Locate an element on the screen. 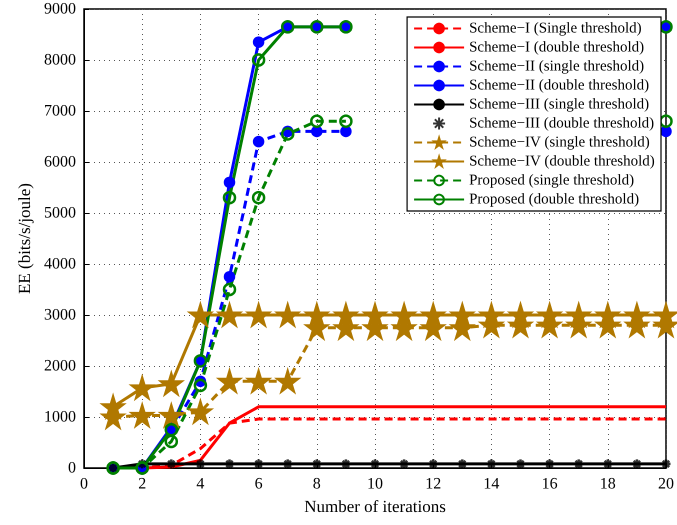 This screenshot has width=677, height=525. legend-label: Scheme−I (Single threshold) is located at coordinates (555, 28).